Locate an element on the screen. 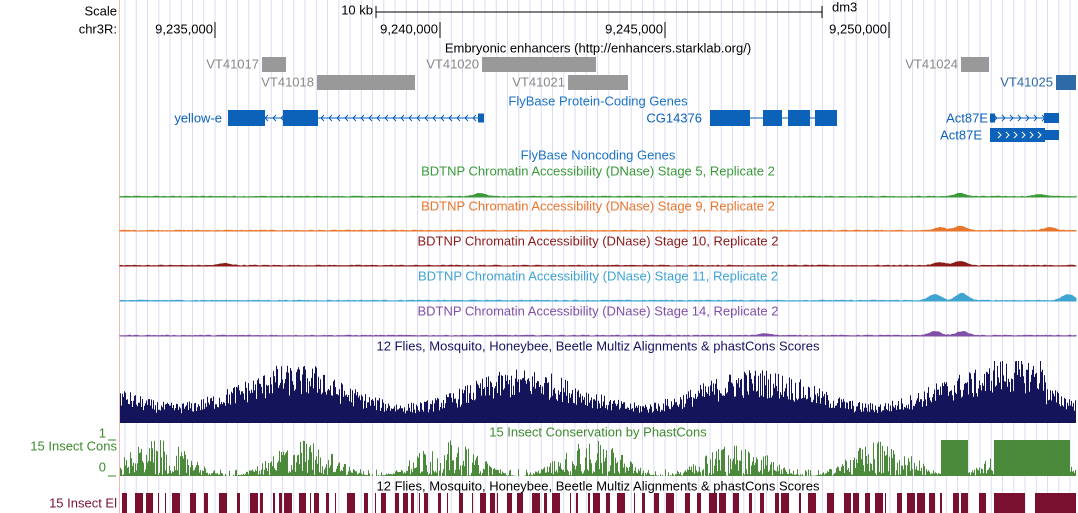 Image resolution: width=1078 pixels, height=513 pixels. cons-max-label: 1 is located at coordinates (102, 432).